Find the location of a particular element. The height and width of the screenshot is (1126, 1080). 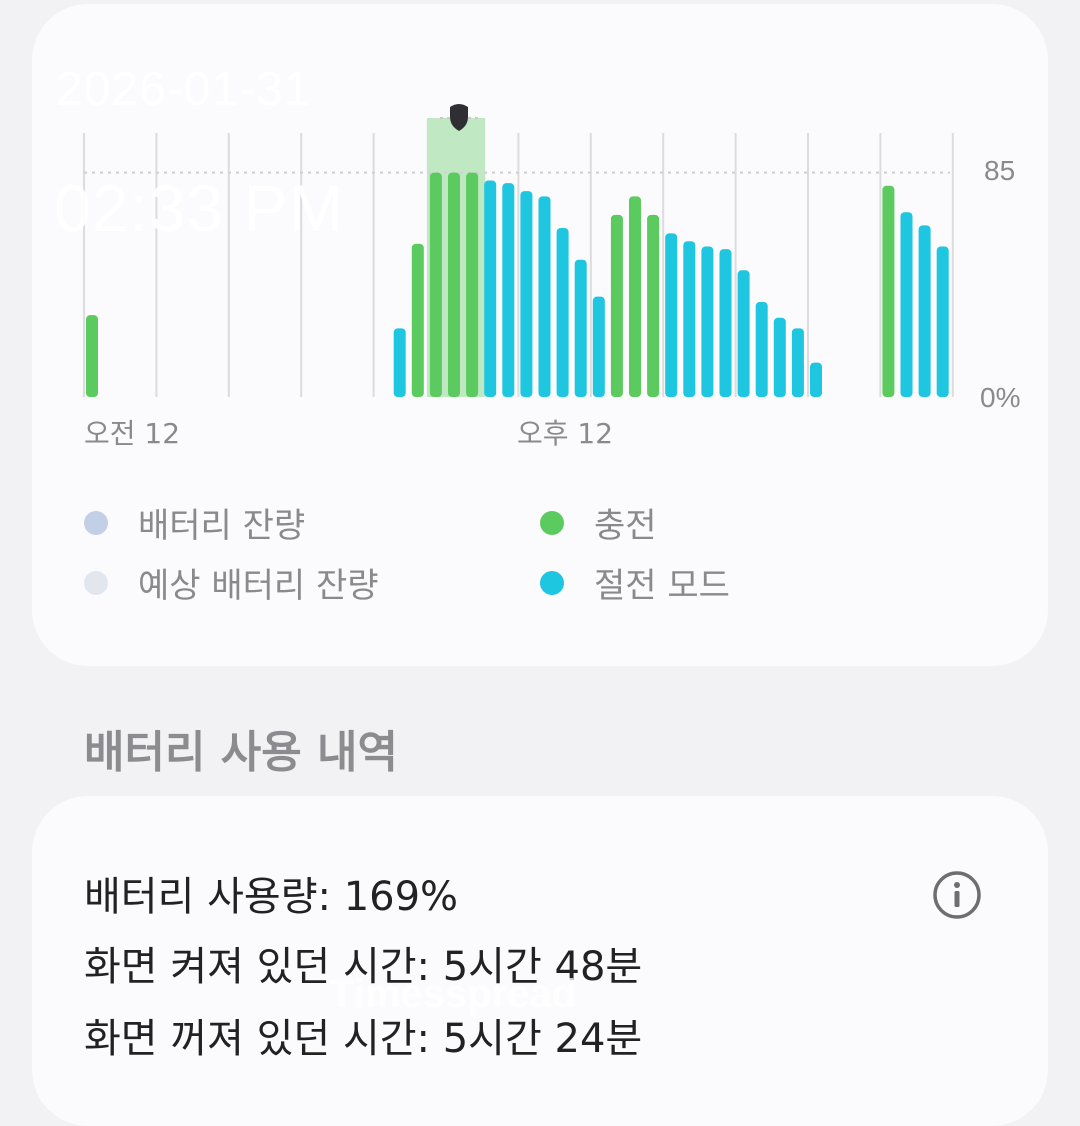

x-axis-label-am12: 오전 12 is located at coordinates (132, 433).